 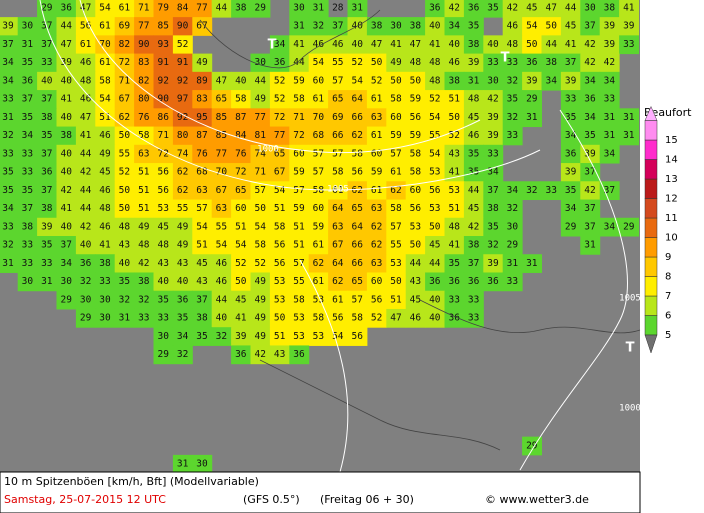 I want to click on legend-arrow-top, so click(x=651, y=113).